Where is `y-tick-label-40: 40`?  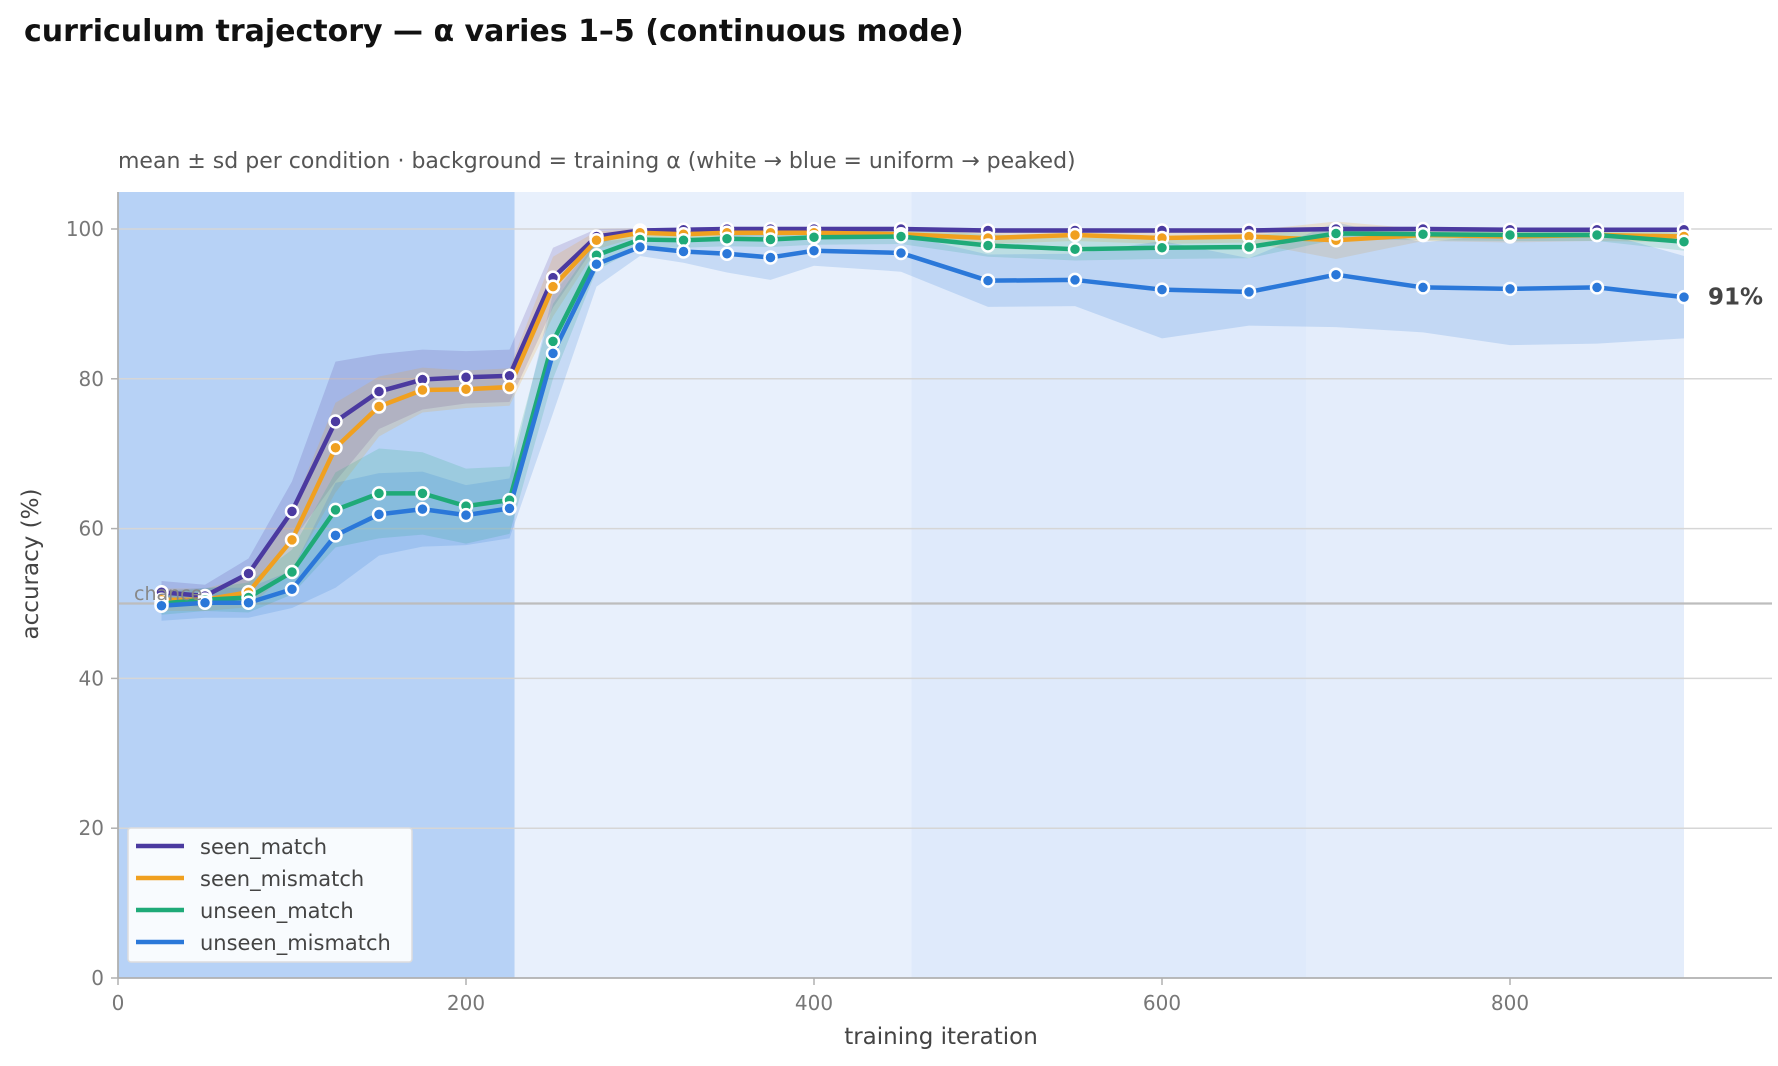
y-tick-label-40: 40 is located at coordinates (91, 678).